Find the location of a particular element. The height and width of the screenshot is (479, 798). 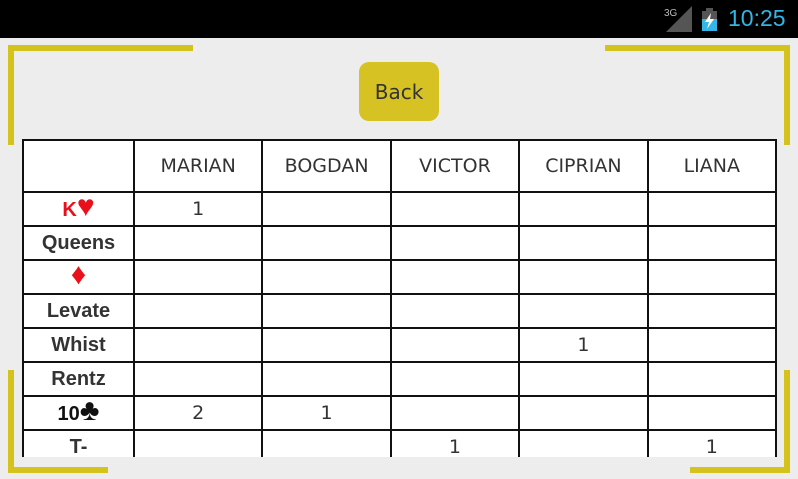

table-row: ♦ is located at coordinates (400, 276).